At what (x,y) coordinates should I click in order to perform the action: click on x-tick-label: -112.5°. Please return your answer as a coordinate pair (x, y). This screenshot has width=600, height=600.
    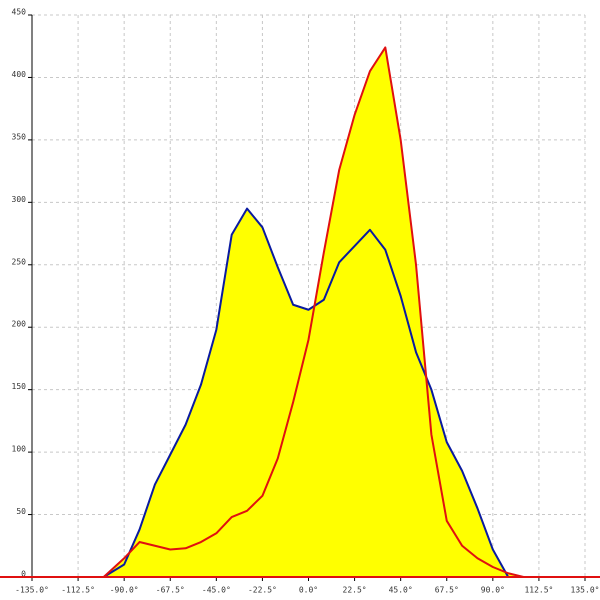
    Looking at the image, I should click on (78, 590).